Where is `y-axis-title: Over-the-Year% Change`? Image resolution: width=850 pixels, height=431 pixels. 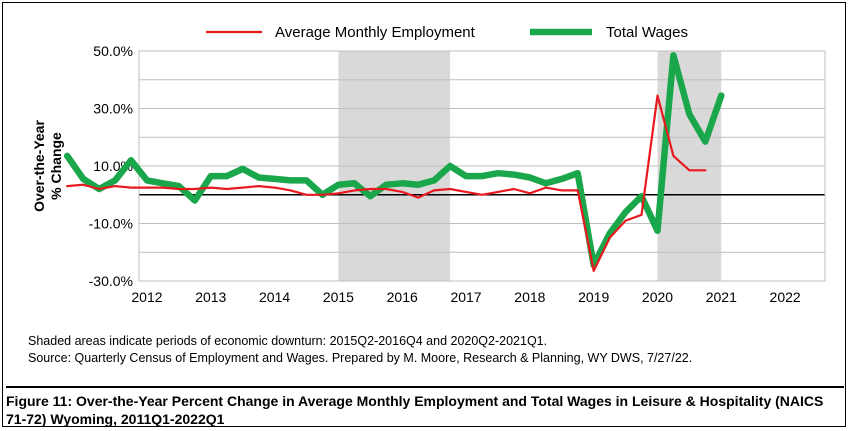
y-axis-title: Over-the-Year% Change is located at coordinates (47, 166).